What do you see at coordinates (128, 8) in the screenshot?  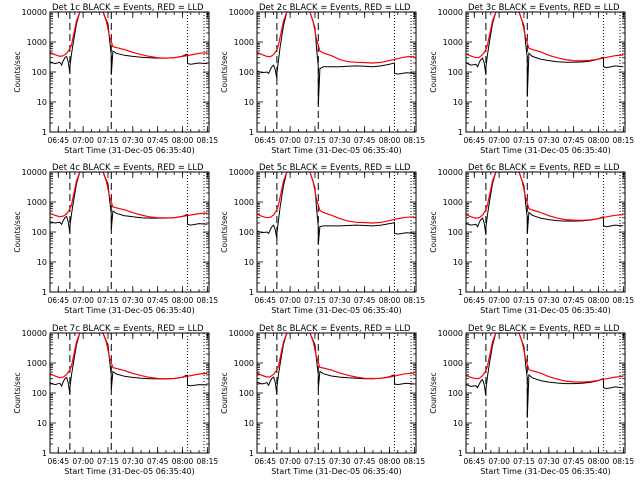 I see `chart-title: Det 1c BLACK = Events, RED = LLD` at bounding box center [128, 8].